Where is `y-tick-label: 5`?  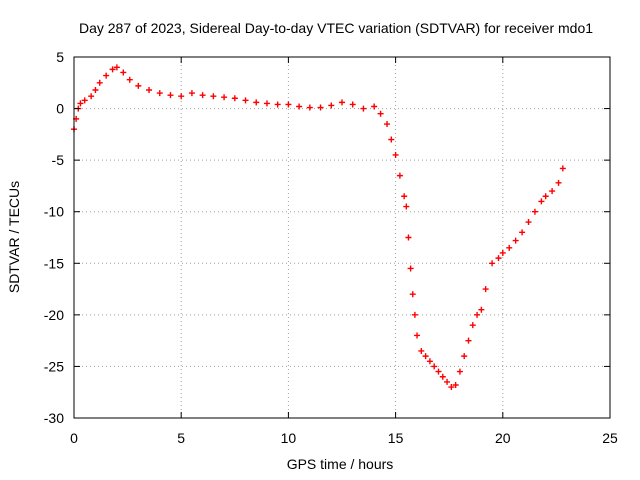
y-tick-label: 5 is located at coordinates (60, 57).